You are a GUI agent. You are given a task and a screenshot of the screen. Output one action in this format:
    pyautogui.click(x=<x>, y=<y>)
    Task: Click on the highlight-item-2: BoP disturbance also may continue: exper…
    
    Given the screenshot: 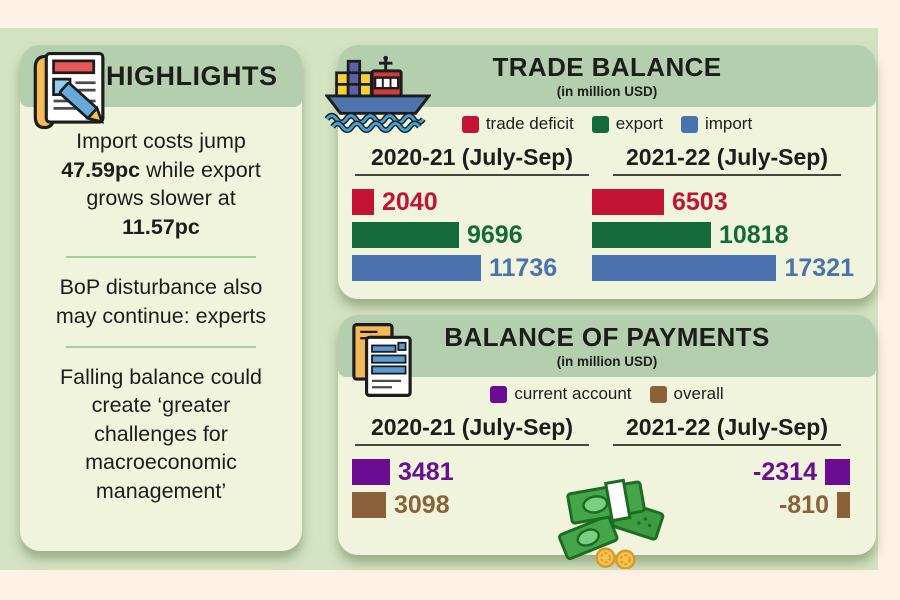 What is the action you would take?
    pyautogui.click(x=161, y=301)
    